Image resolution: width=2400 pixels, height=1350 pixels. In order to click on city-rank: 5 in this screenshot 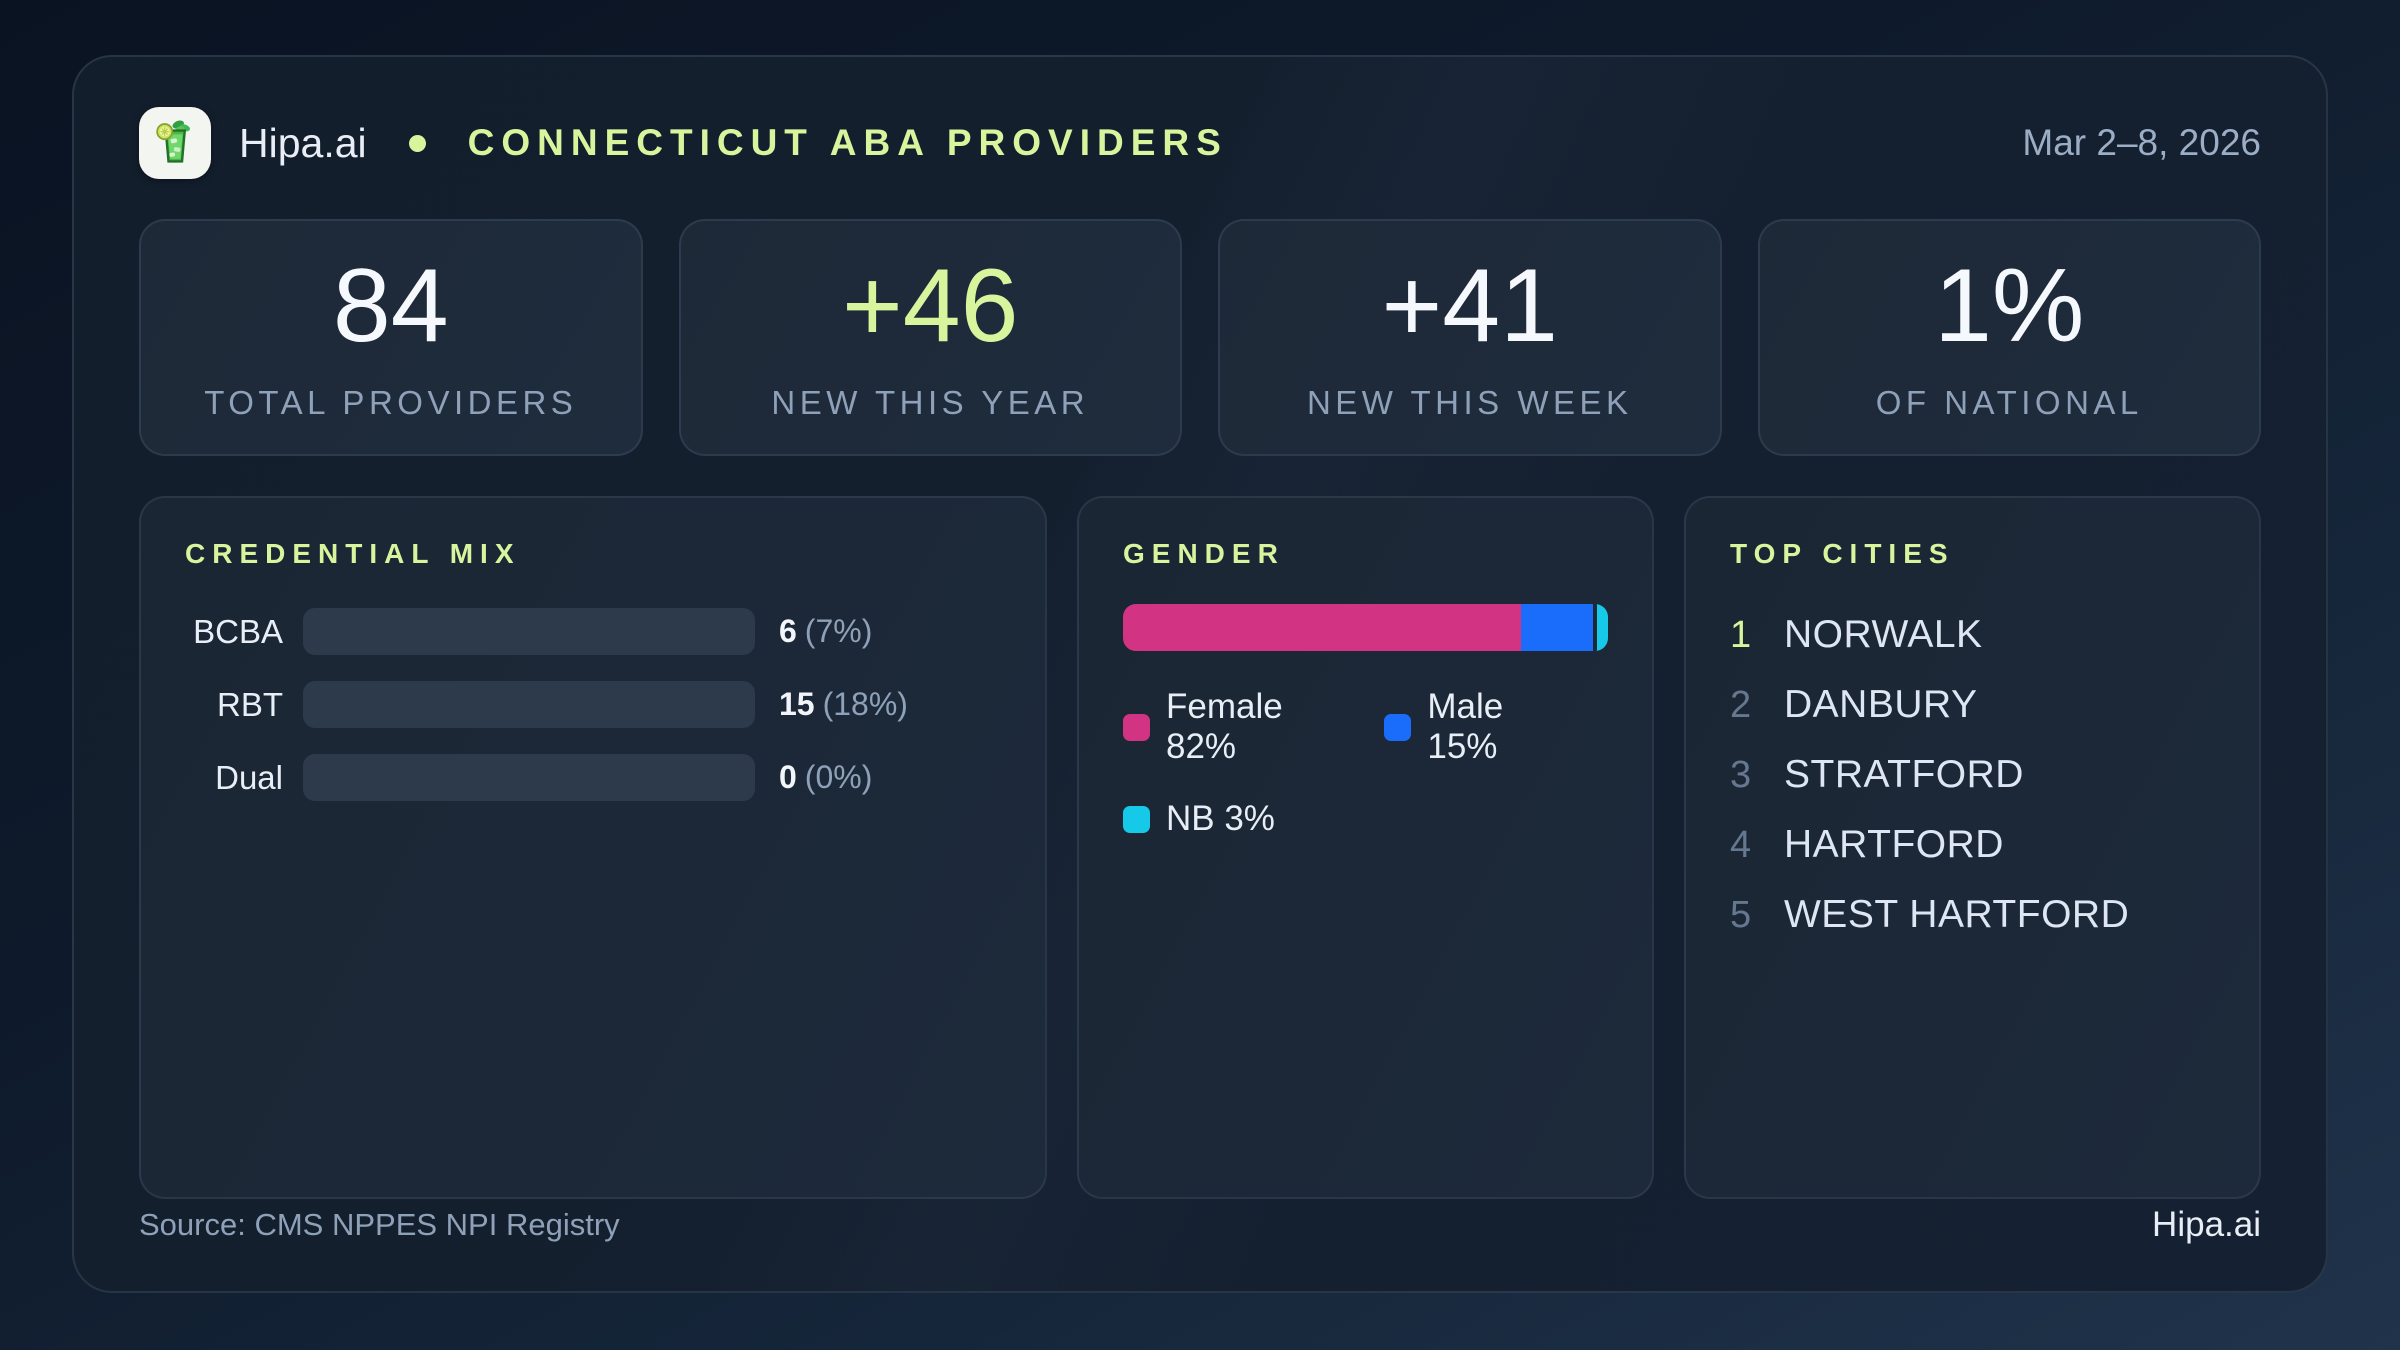, I will do `click(1741, 914)`.